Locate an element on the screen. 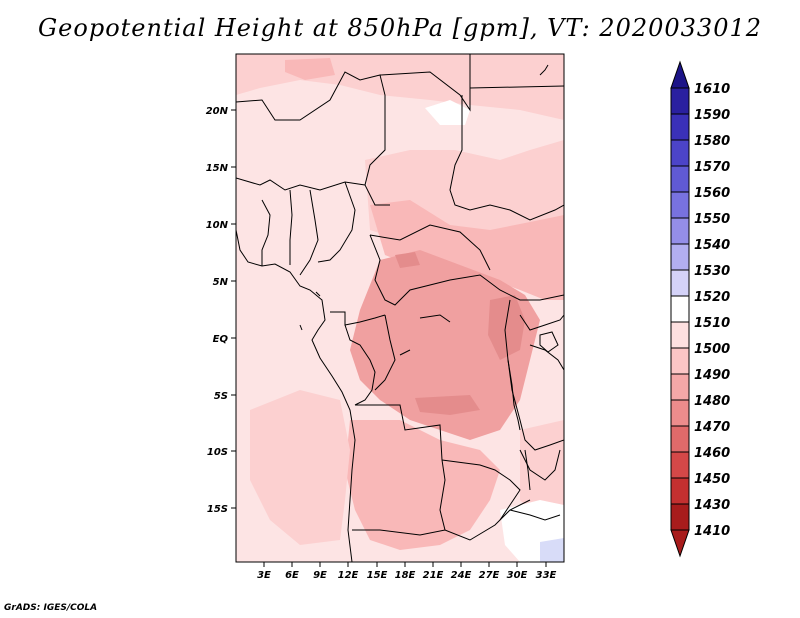 Image resolution: width=800 pixels, height=618 pixels. colorbar-label-1500: 1500 is located at coordinates (712, 349).